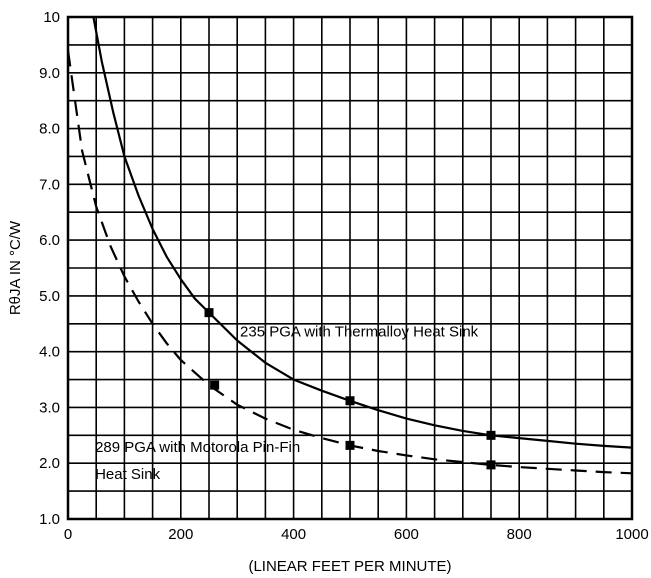 This screenshot has height=578, width=651. I want to click on x-tick-label: 600, so click(406, 534).